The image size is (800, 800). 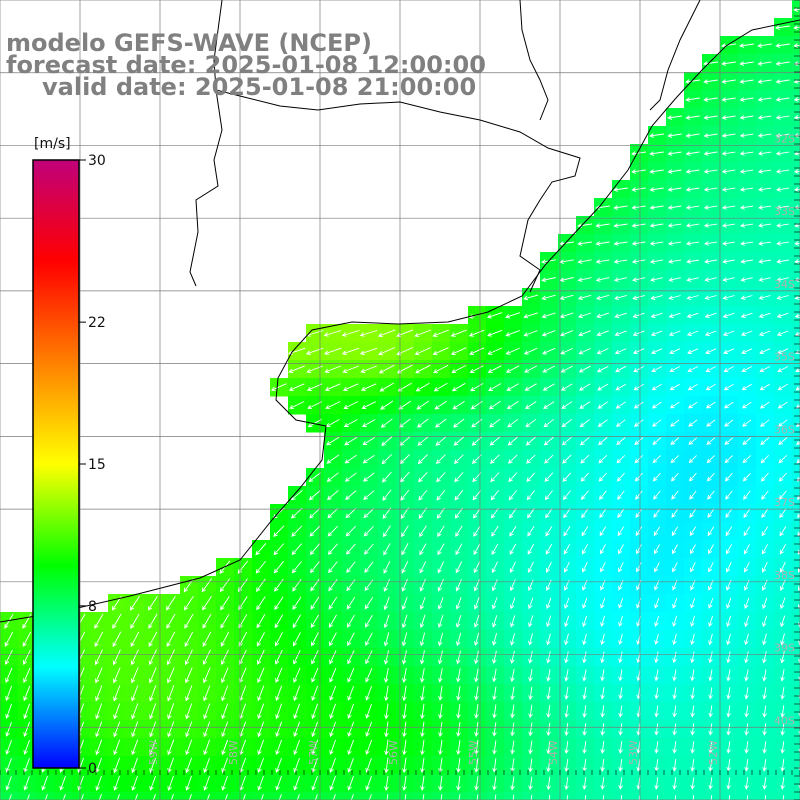 What do you see at coordinates (313, 752) in the screenshot?
I see `longitude-label: 57W` at bounding box center [313, 752].